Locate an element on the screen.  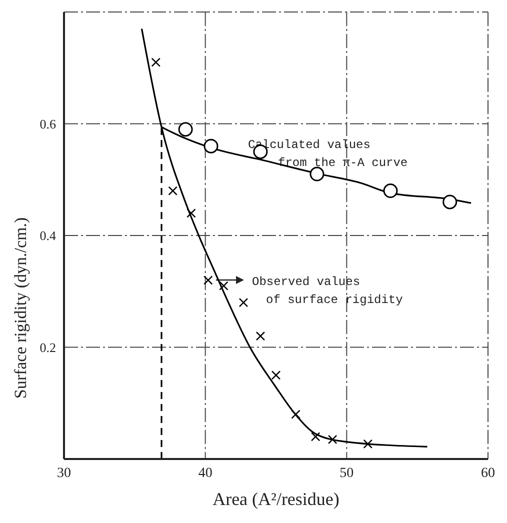
y-tick-label: 0.2 is located at coordinates (48, 347).